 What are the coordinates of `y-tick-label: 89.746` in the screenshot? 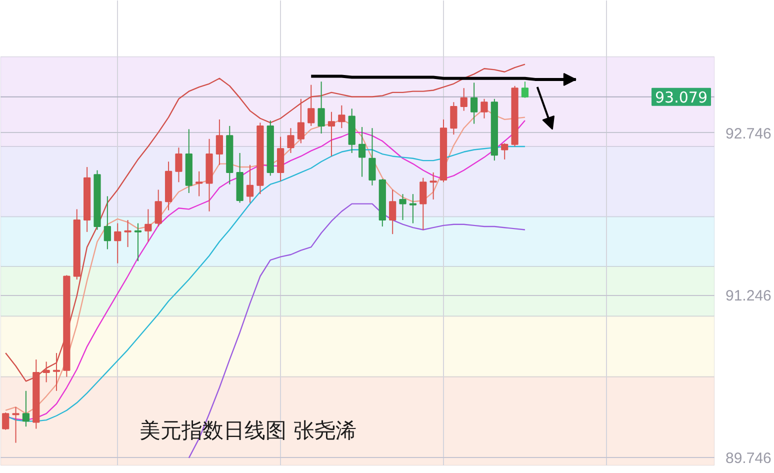 It's located at (749, 458).